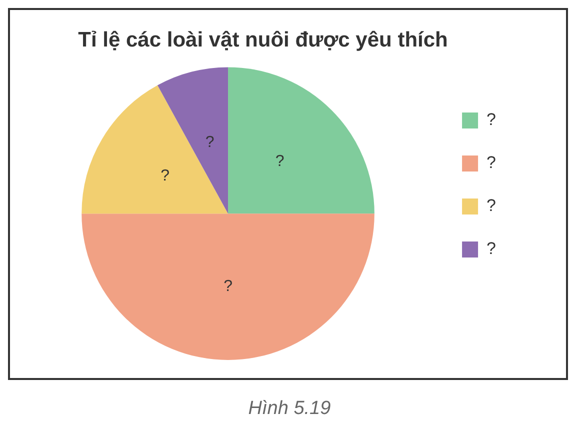  I want to click on chart-title: Tỉ lệ các loài vật nuôi được yêu thích, so click(263, 40).